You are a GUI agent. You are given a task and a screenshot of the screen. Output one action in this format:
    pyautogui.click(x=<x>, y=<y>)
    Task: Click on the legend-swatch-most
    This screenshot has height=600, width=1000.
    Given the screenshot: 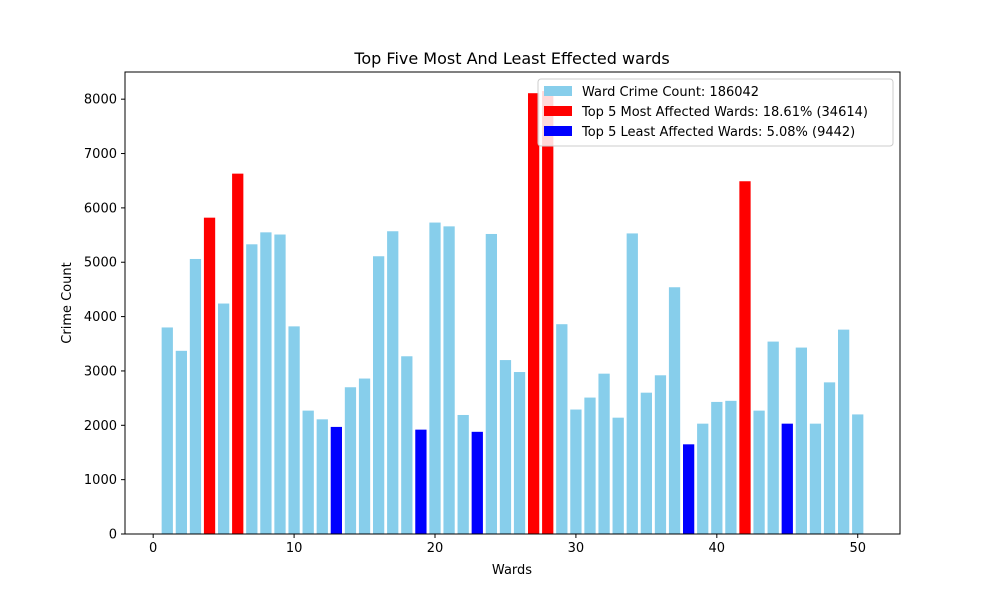 What is the action you would take?
    pyautogui.click(x=558, y=111)
    